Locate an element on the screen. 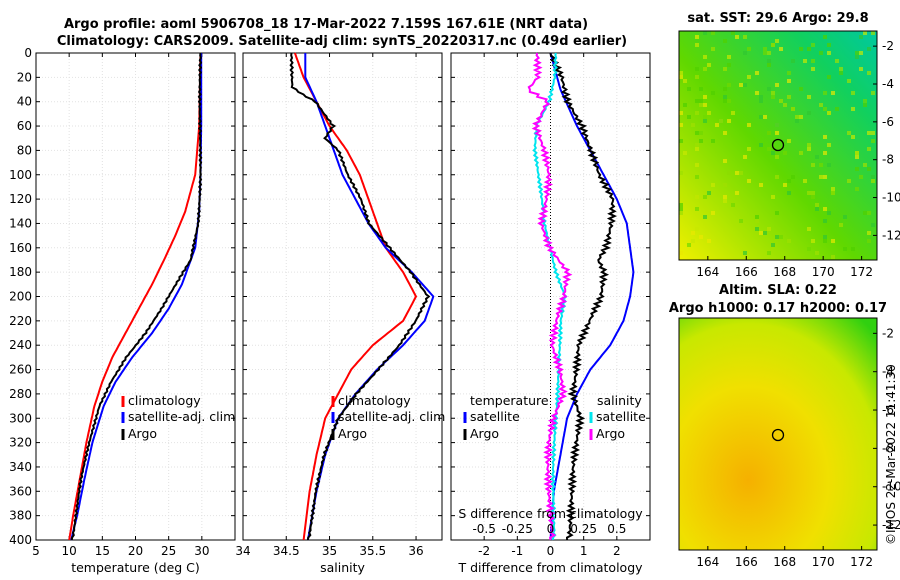  y-tick-label: 40 is located at coordinates (24, 102).